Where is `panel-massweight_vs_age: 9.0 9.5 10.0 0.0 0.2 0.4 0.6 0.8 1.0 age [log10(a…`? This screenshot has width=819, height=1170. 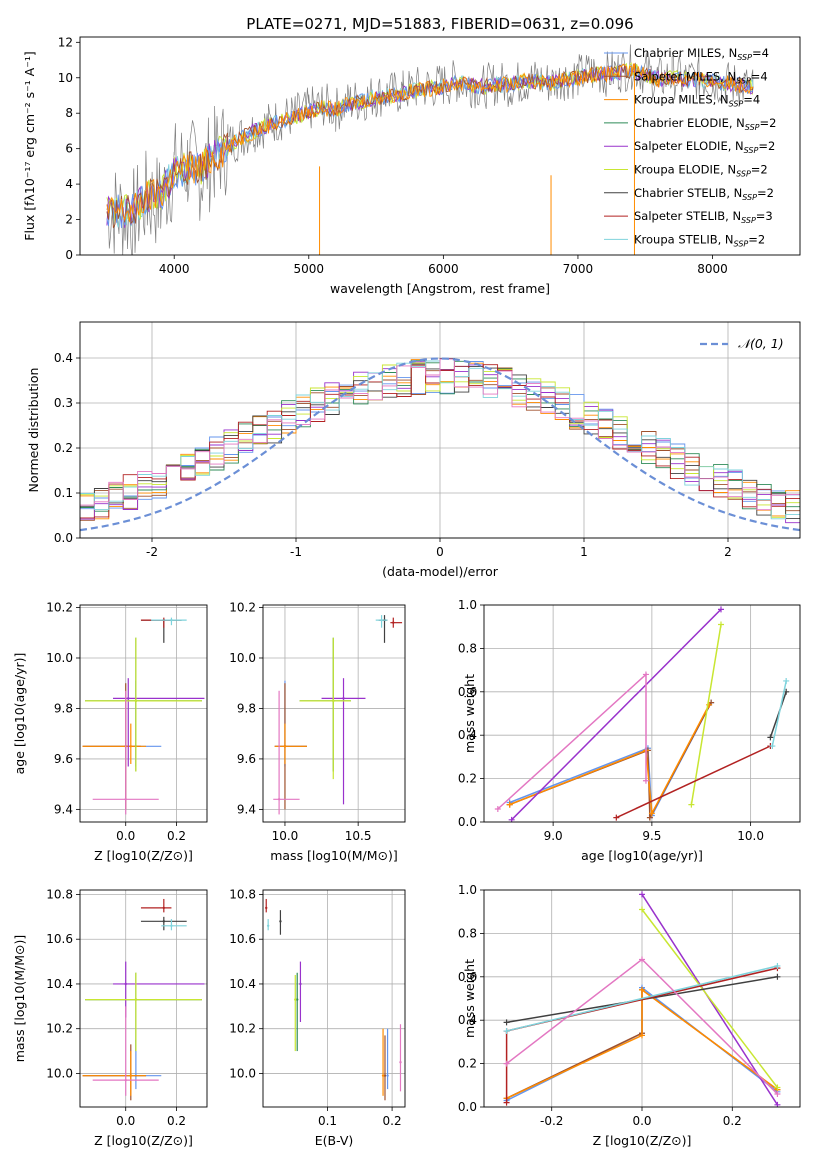 panel-massweight_vs_age: 9.0 9.5 10.0 0.0 0.2 0.4 0.6 0.8 1.0 age [log10(a… is located at coordinates (629, 730).